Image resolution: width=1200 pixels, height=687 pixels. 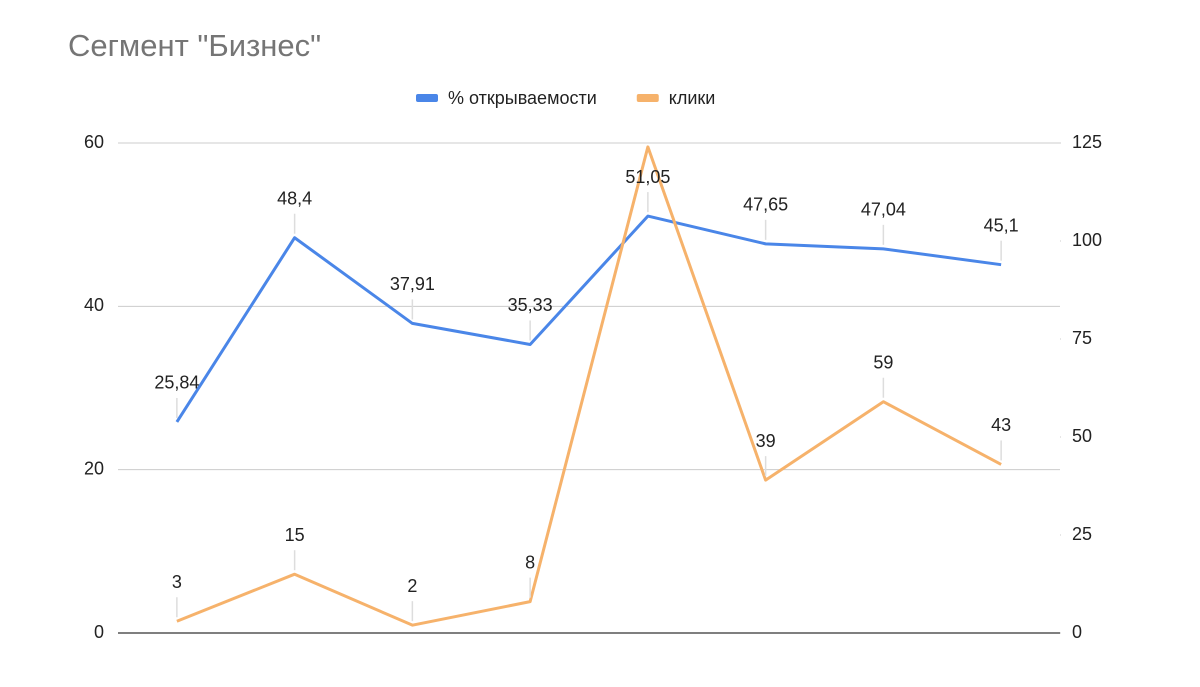 What do you see at coordinates (177, 582) in the screenshot?
I see `data-label: 3` at bounding box center [177, 582].